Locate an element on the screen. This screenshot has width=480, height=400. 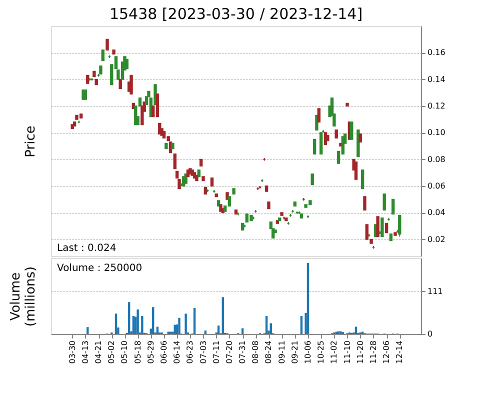
y-axis-title: Price is located at coordinates (31, 142).